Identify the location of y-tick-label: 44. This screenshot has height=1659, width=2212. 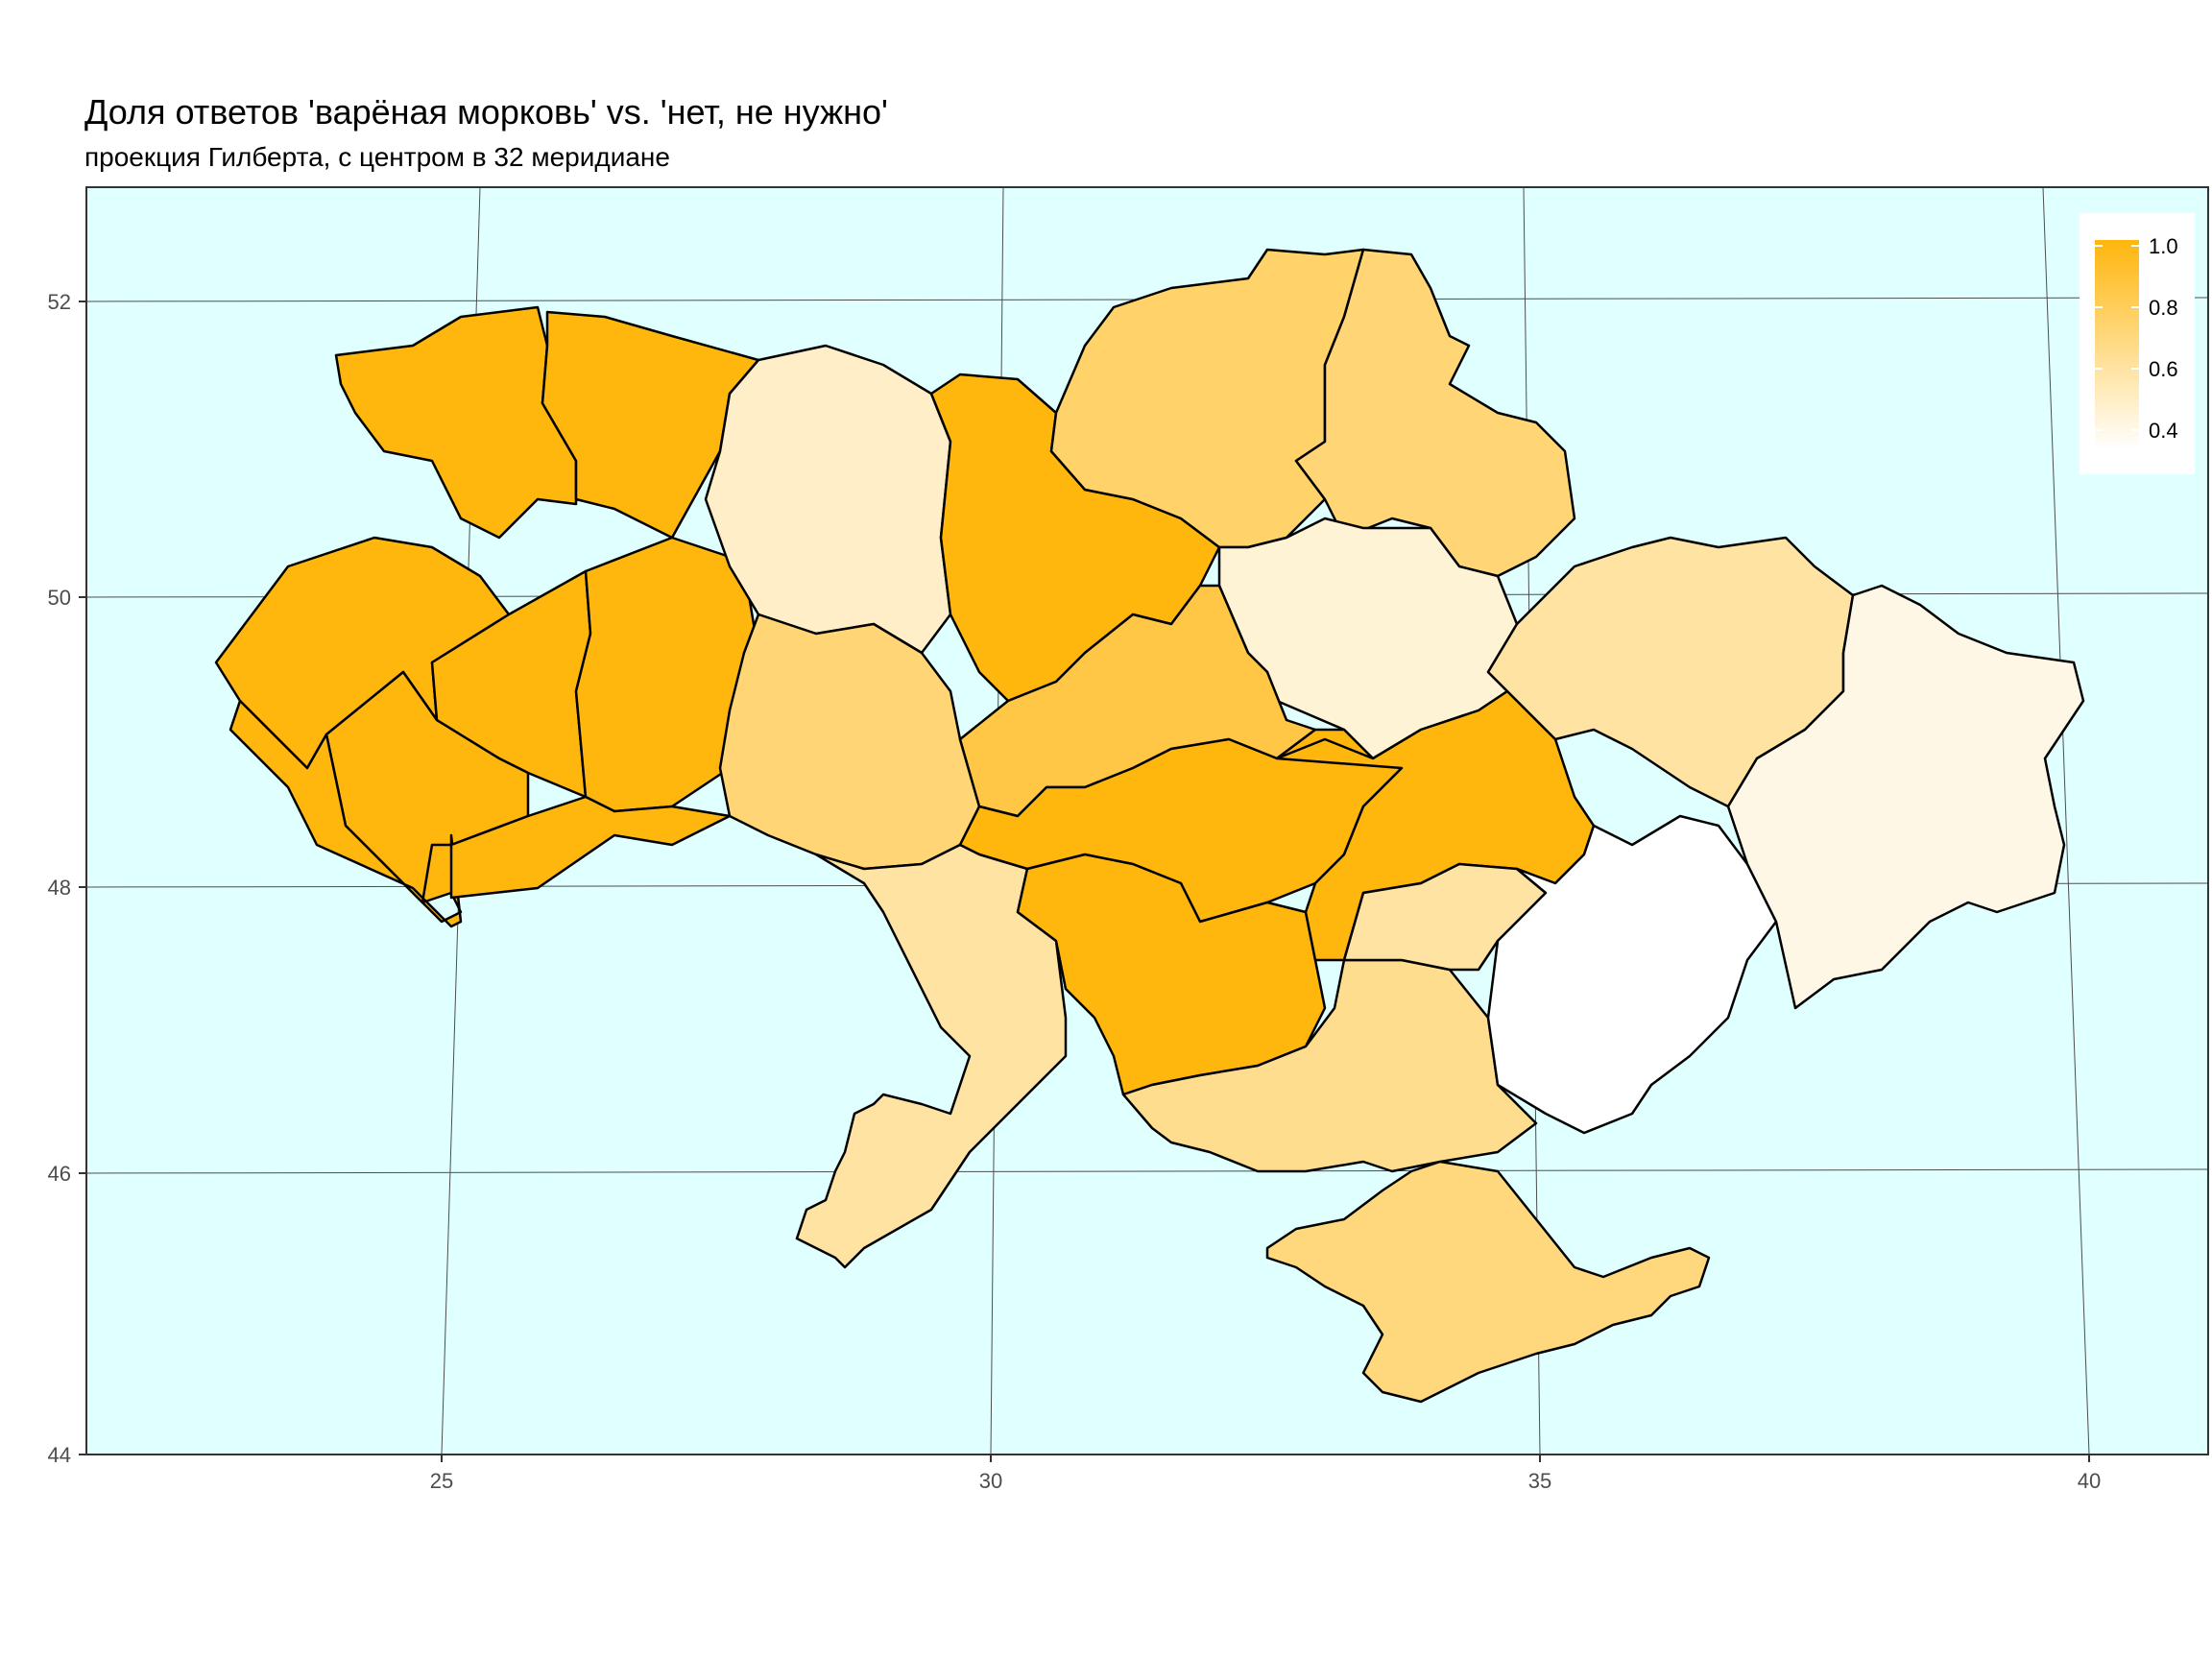
(59, 1455).